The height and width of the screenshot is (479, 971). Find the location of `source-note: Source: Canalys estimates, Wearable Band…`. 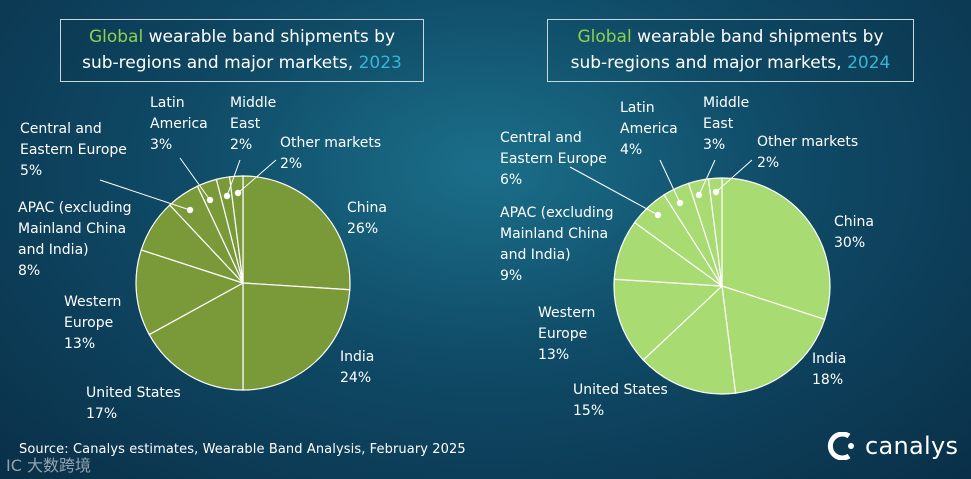

source-note: Source: Canalys estimates, Wearable Band… is located at coordinates (242, 449).